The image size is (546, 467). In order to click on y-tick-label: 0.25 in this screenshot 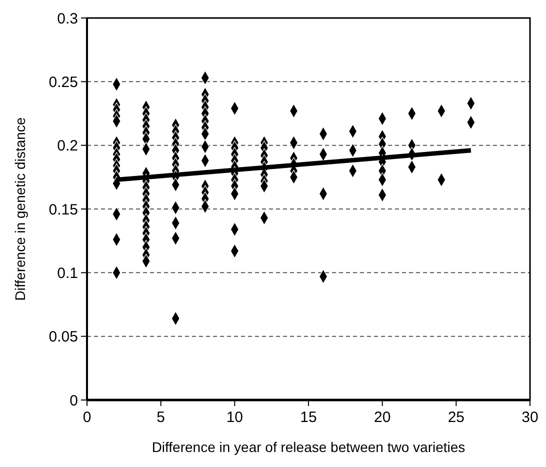, I will do `click(63, 82)`.